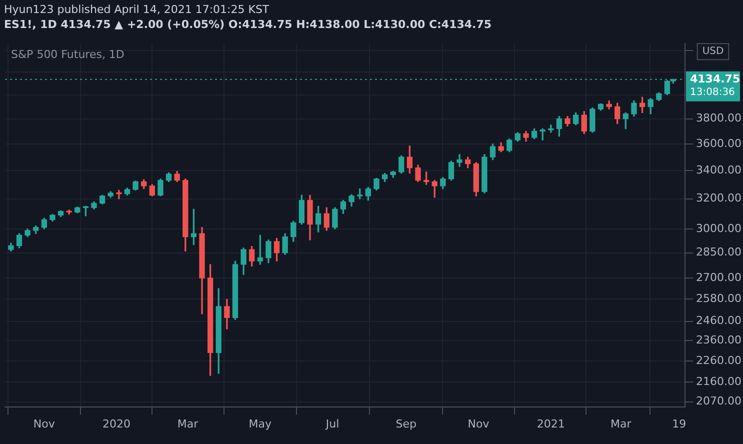 The image size is (743, 444). I want to click on y-tick-label: 3000.00, so click(719, 228).